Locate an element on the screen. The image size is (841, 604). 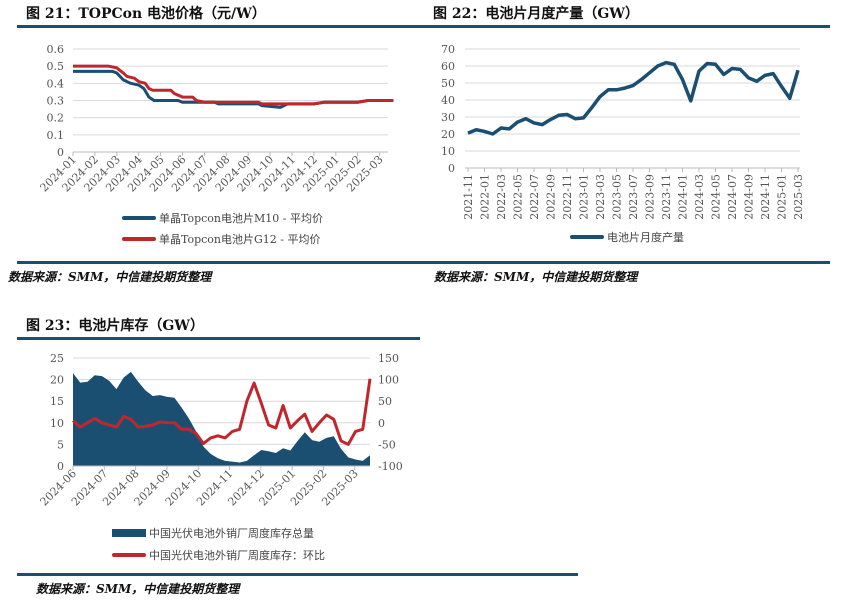
legend-label: 电池片月度产量 is located at coordinates (645, 237).